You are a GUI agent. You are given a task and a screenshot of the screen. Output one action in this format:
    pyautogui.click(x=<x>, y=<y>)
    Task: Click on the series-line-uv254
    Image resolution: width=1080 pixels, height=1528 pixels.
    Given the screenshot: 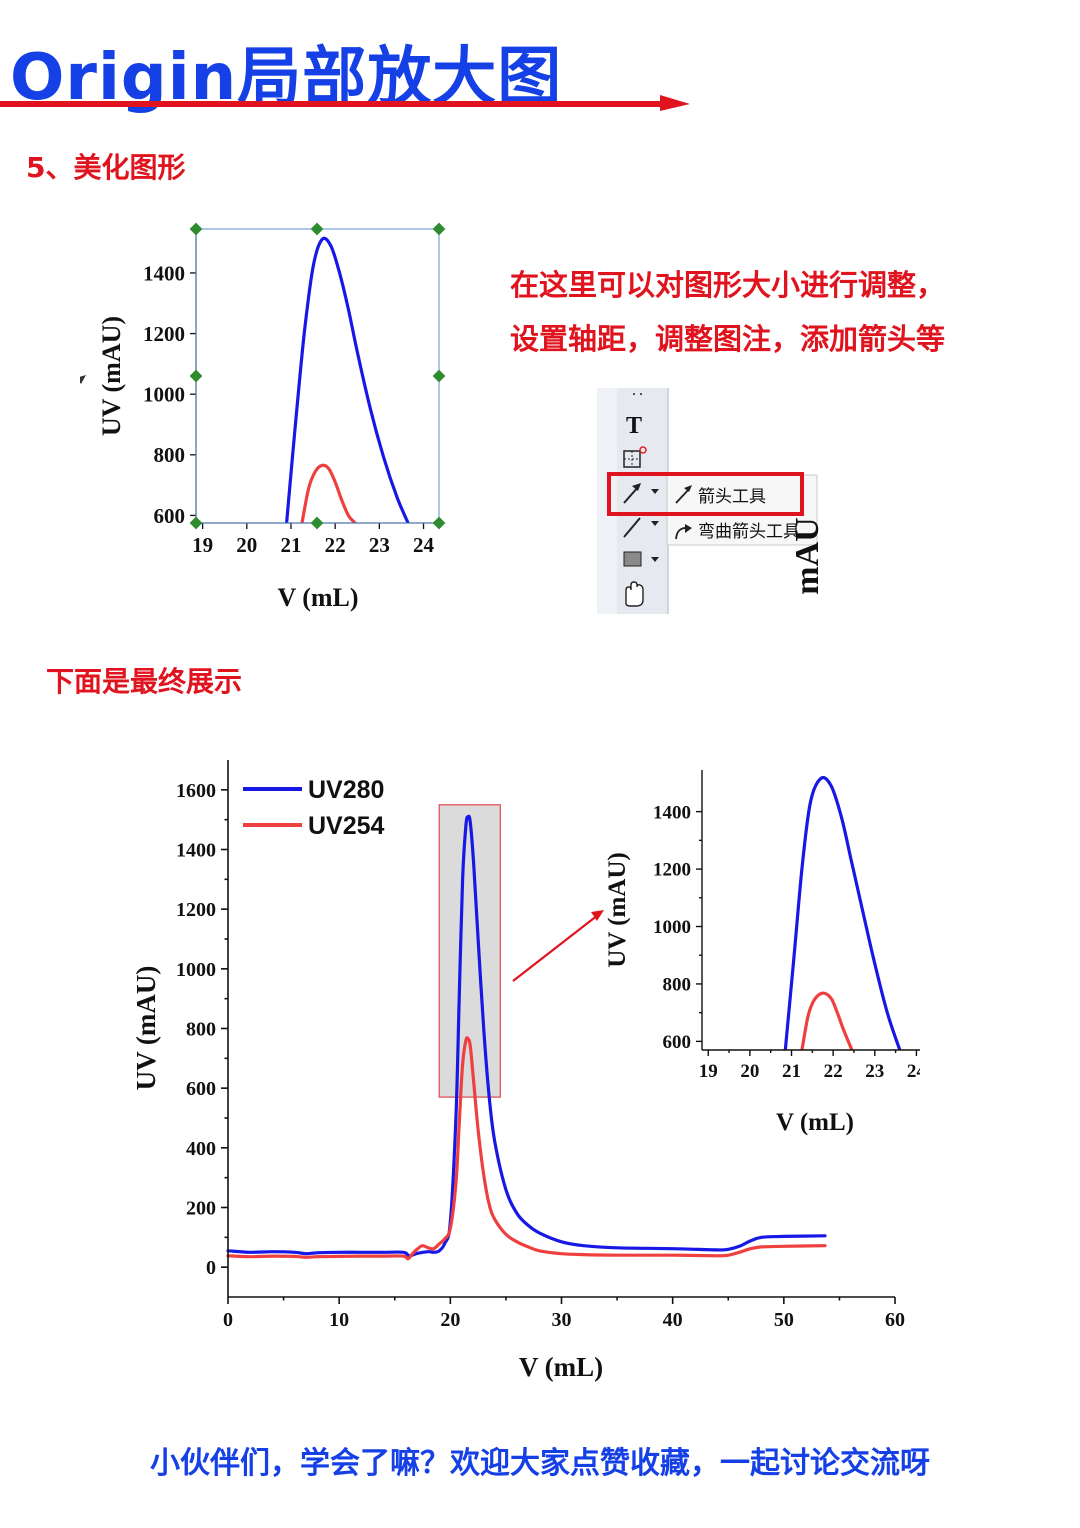 What is the action you would take?
    pyautogui.click(x=526, y=1148)
    